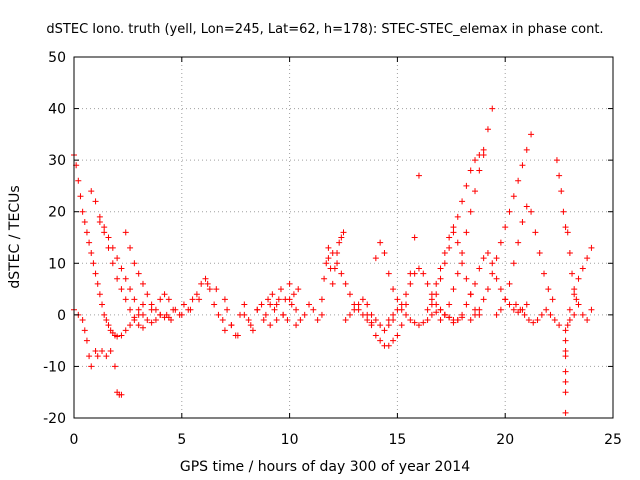 The width and height of the screenshot is (640, 480). I want to click on y-tick-label: -10, so click(54, 367).